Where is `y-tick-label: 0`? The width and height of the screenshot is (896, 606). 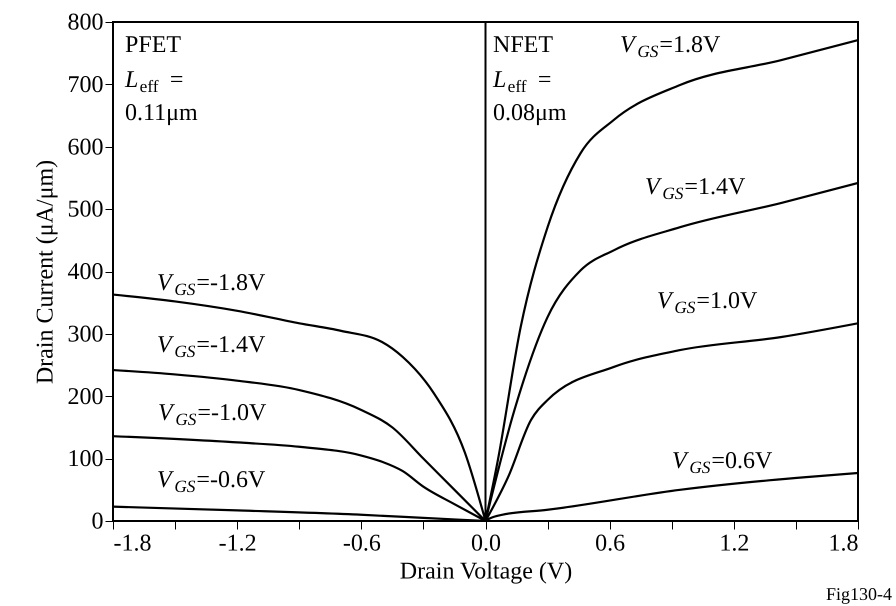 y-tick-label: 0 is located at coordinates (98, 521).